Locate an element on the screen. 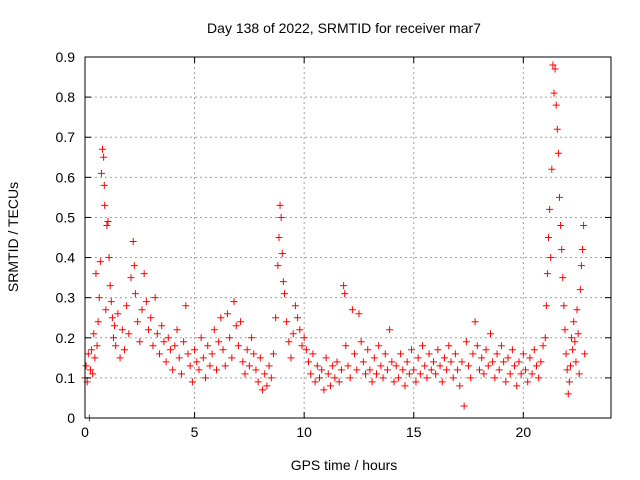 Image resolution: width=640 pixels, height=480 pixels. y-tick-label: 0.7 is located at coordinates (66, 137).